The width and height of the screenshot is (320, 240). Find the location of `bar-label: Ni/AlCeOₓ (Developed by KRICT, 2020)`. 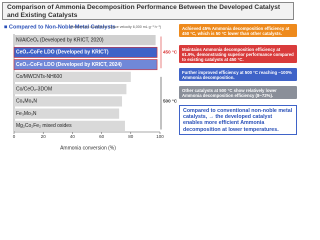

bar-label: Ni/AlCeOₓ (Developed by KRICT, 2020) is located at coordinates (60, 40).